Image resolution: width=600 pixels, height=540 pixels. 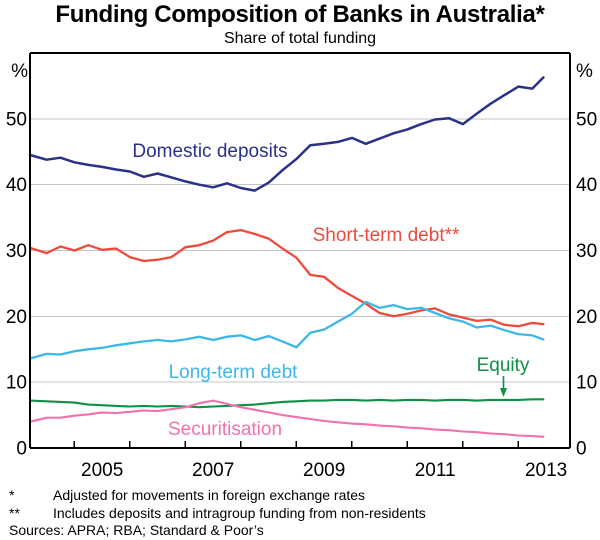 I want to click on y-label-right-10: 10, so click(x=586, y=383).